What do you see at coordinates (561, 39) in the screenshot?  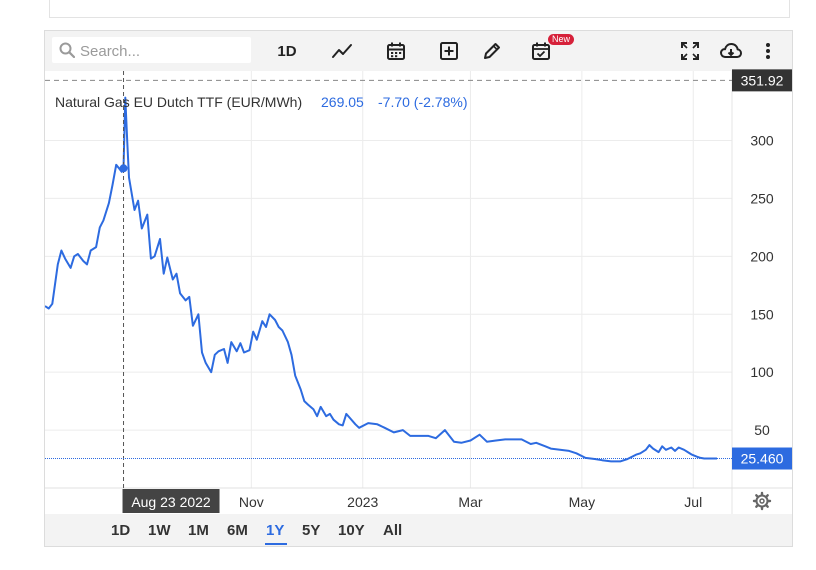 I see `new-badge: New` at bounding box center [561, 39].